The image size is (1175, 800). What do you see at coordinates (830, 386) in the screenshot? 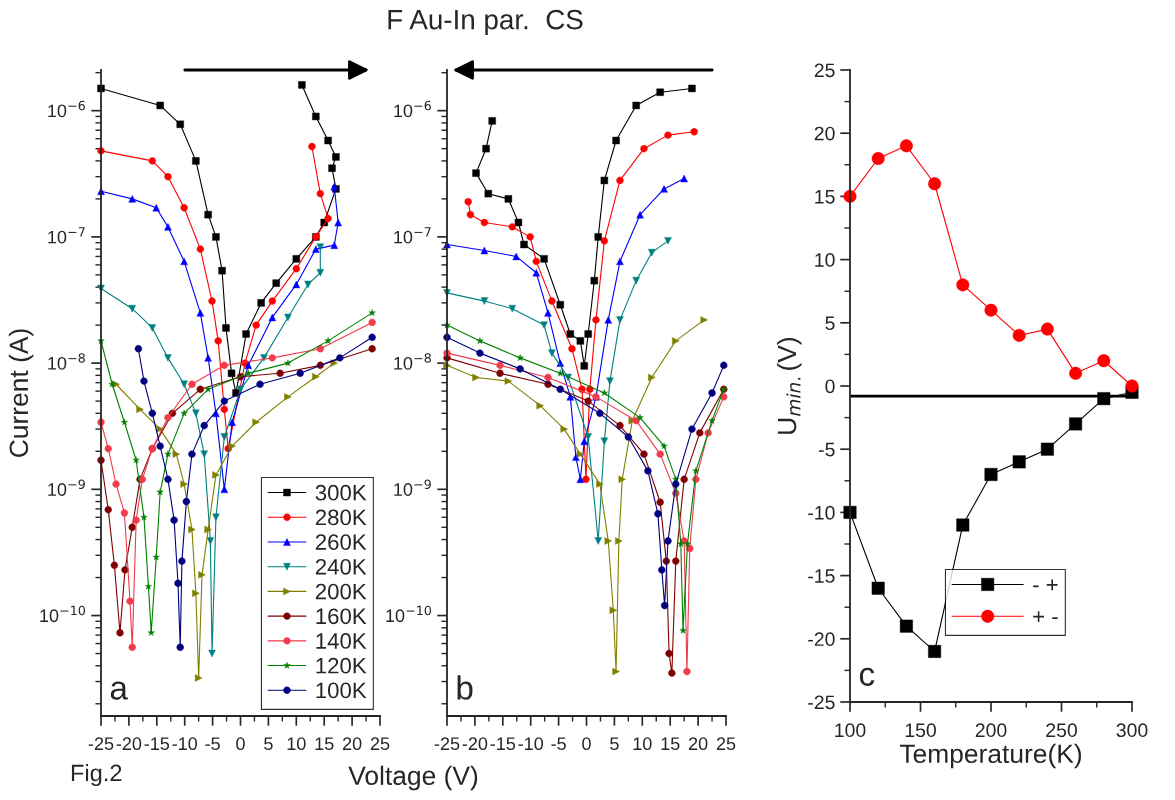
I see `y-tick-label: 0` at bounding box center [830, 386].